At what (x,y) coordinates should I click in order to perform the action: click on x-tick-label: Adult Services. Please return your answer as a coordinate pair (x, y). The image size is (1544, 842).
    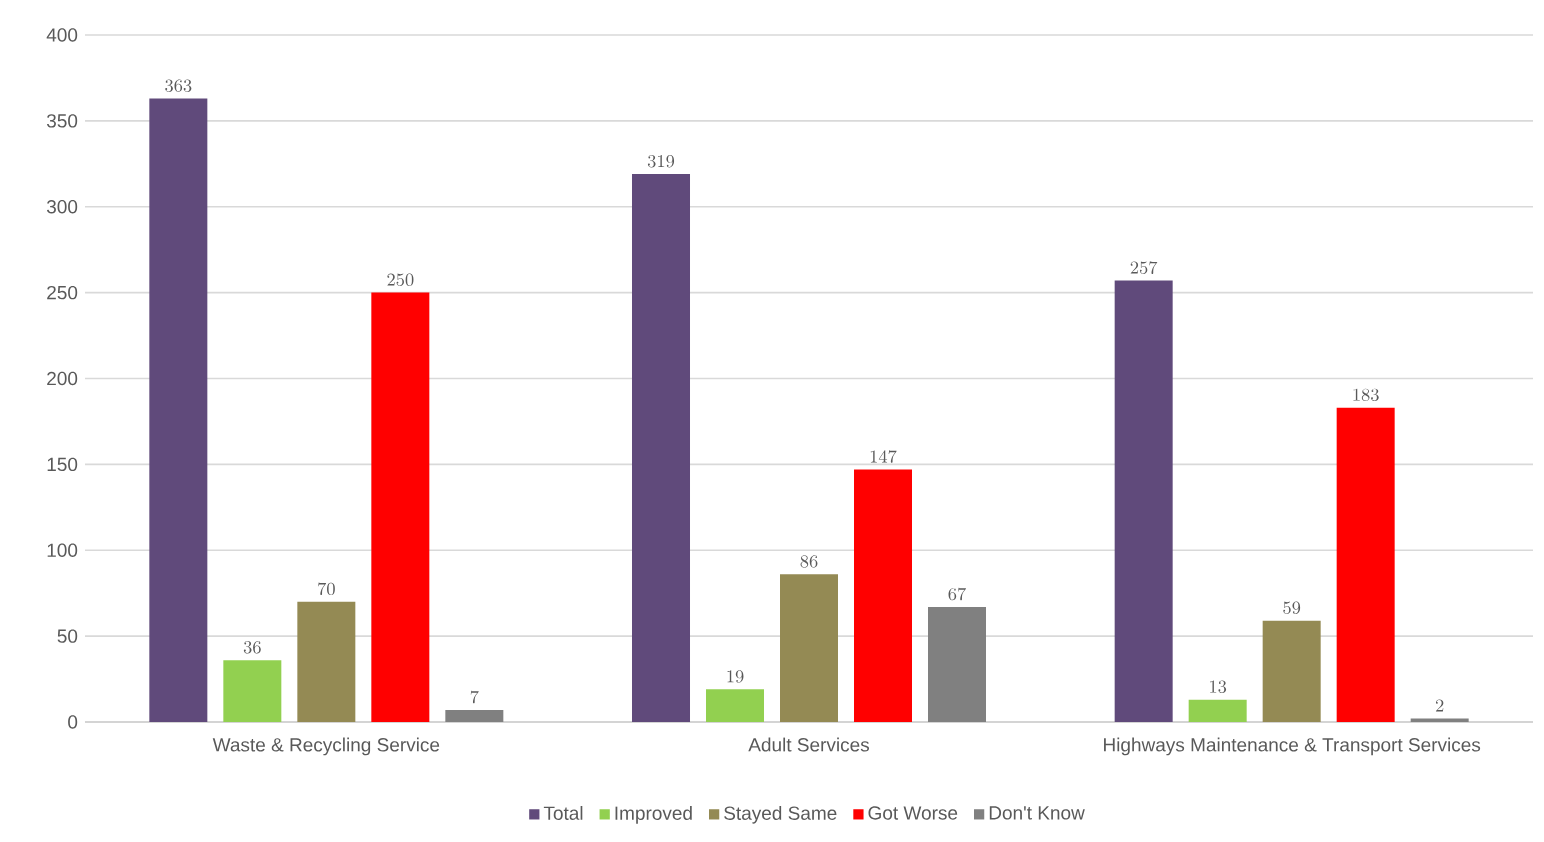
    Looking at the image, I should click on (809, 744).